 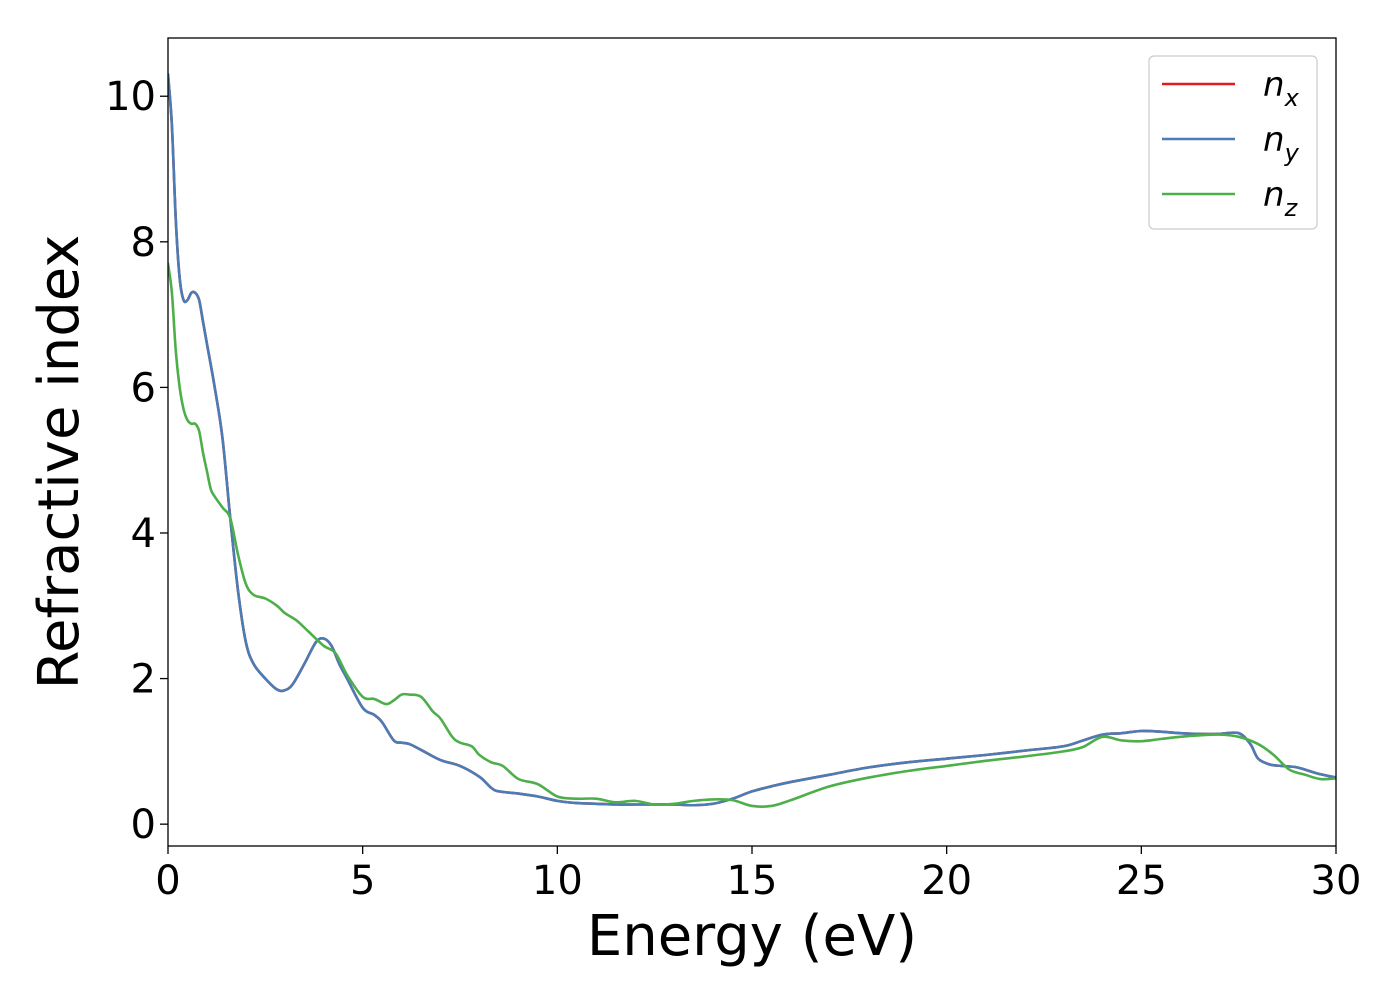 I want to click on x-tick-label: 15, so click(x=752, y=881).